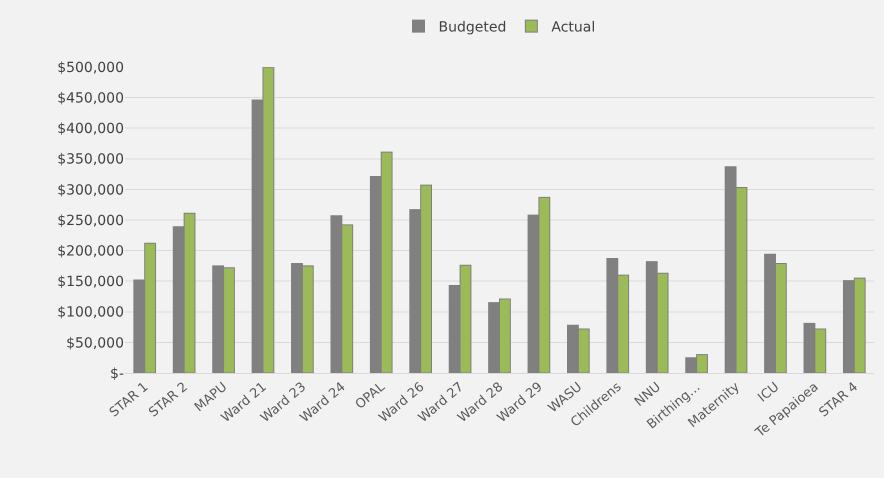  What do you see at coordinates (90, 312) in the screenshot?
I see `y-tick-label: $100,000` at bounding box center [90, 312].